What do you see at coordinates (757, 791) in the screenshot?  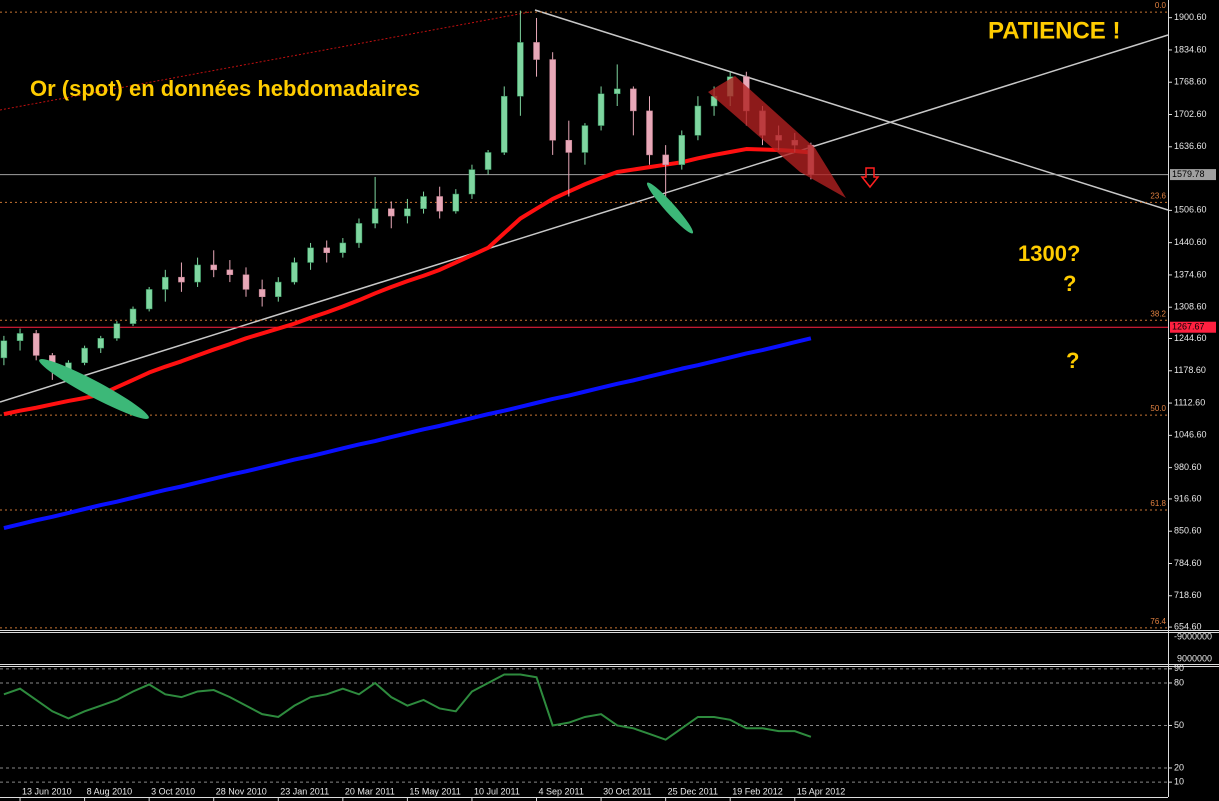 I see `x-tick-label: 19 Feb 2012` at bounding box center [757, 791].